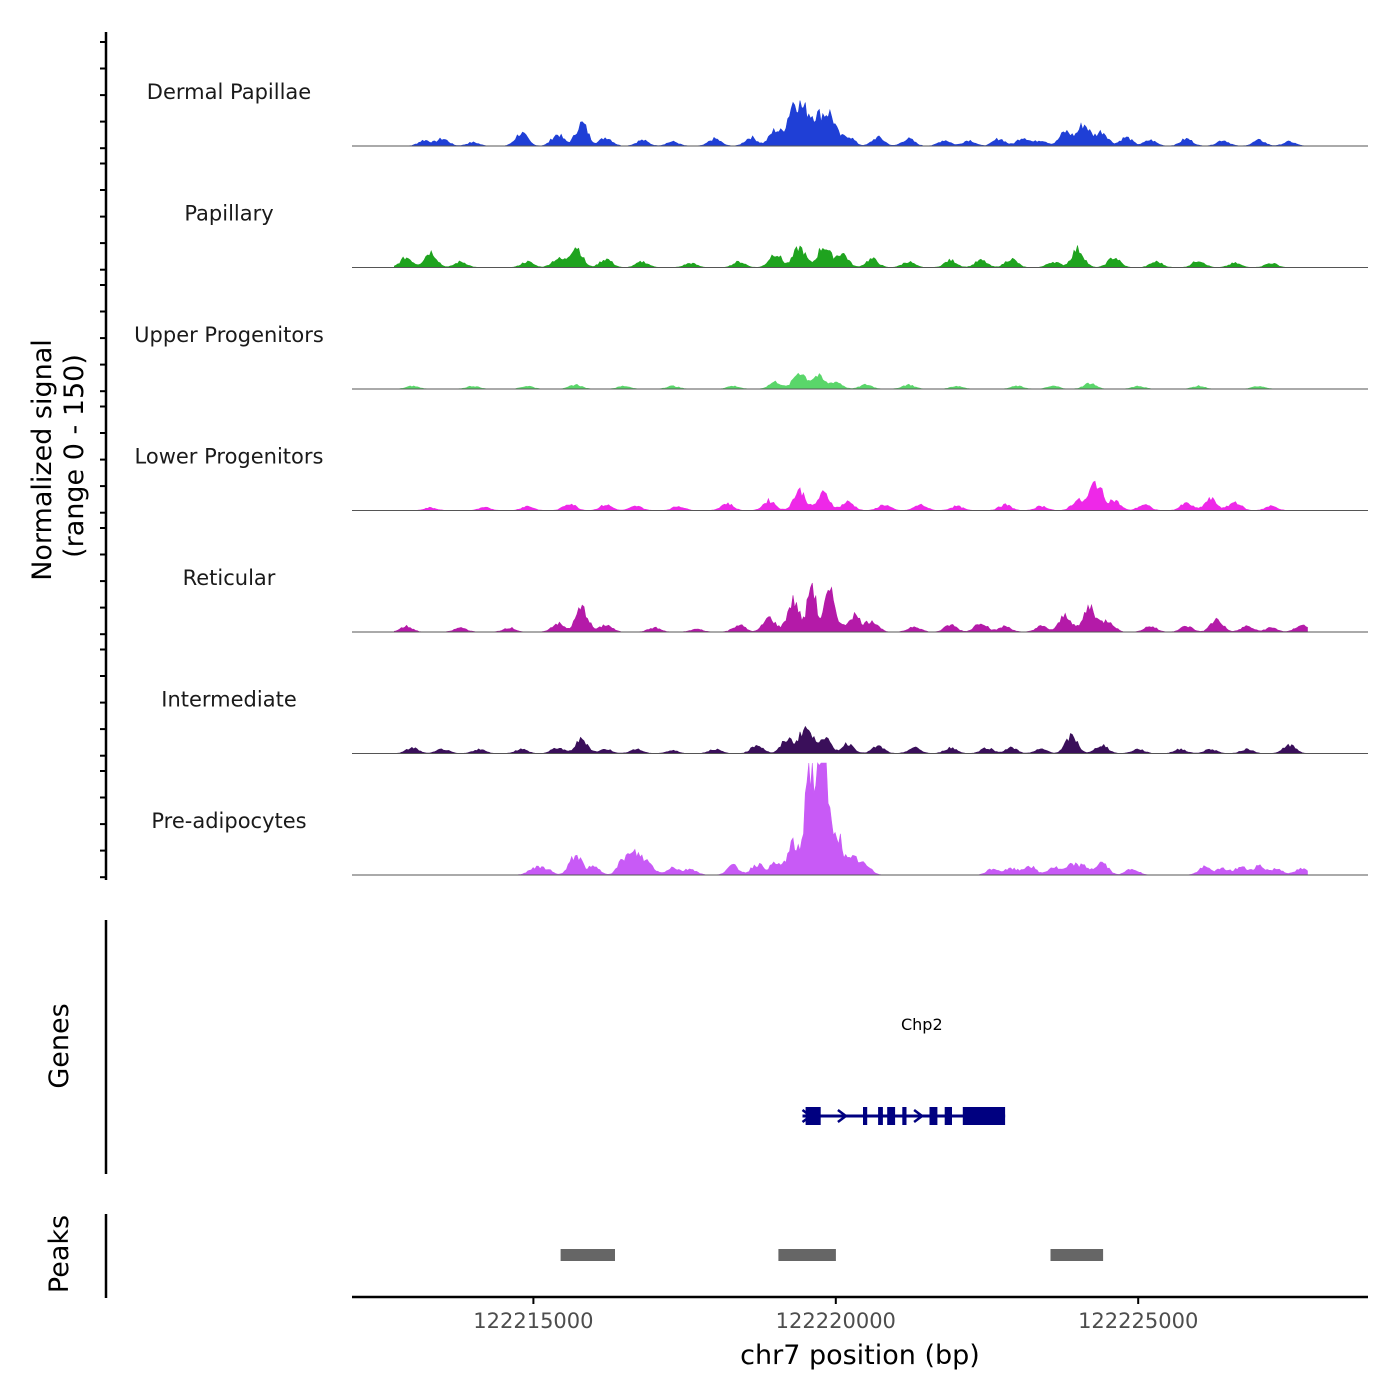 Image resolution: width=1400 pixels, height=1400 pixels. Describe the element at coordinates (229, 92) in the screenshot. I see `track-label-1: Dermal Papillae` at that location.